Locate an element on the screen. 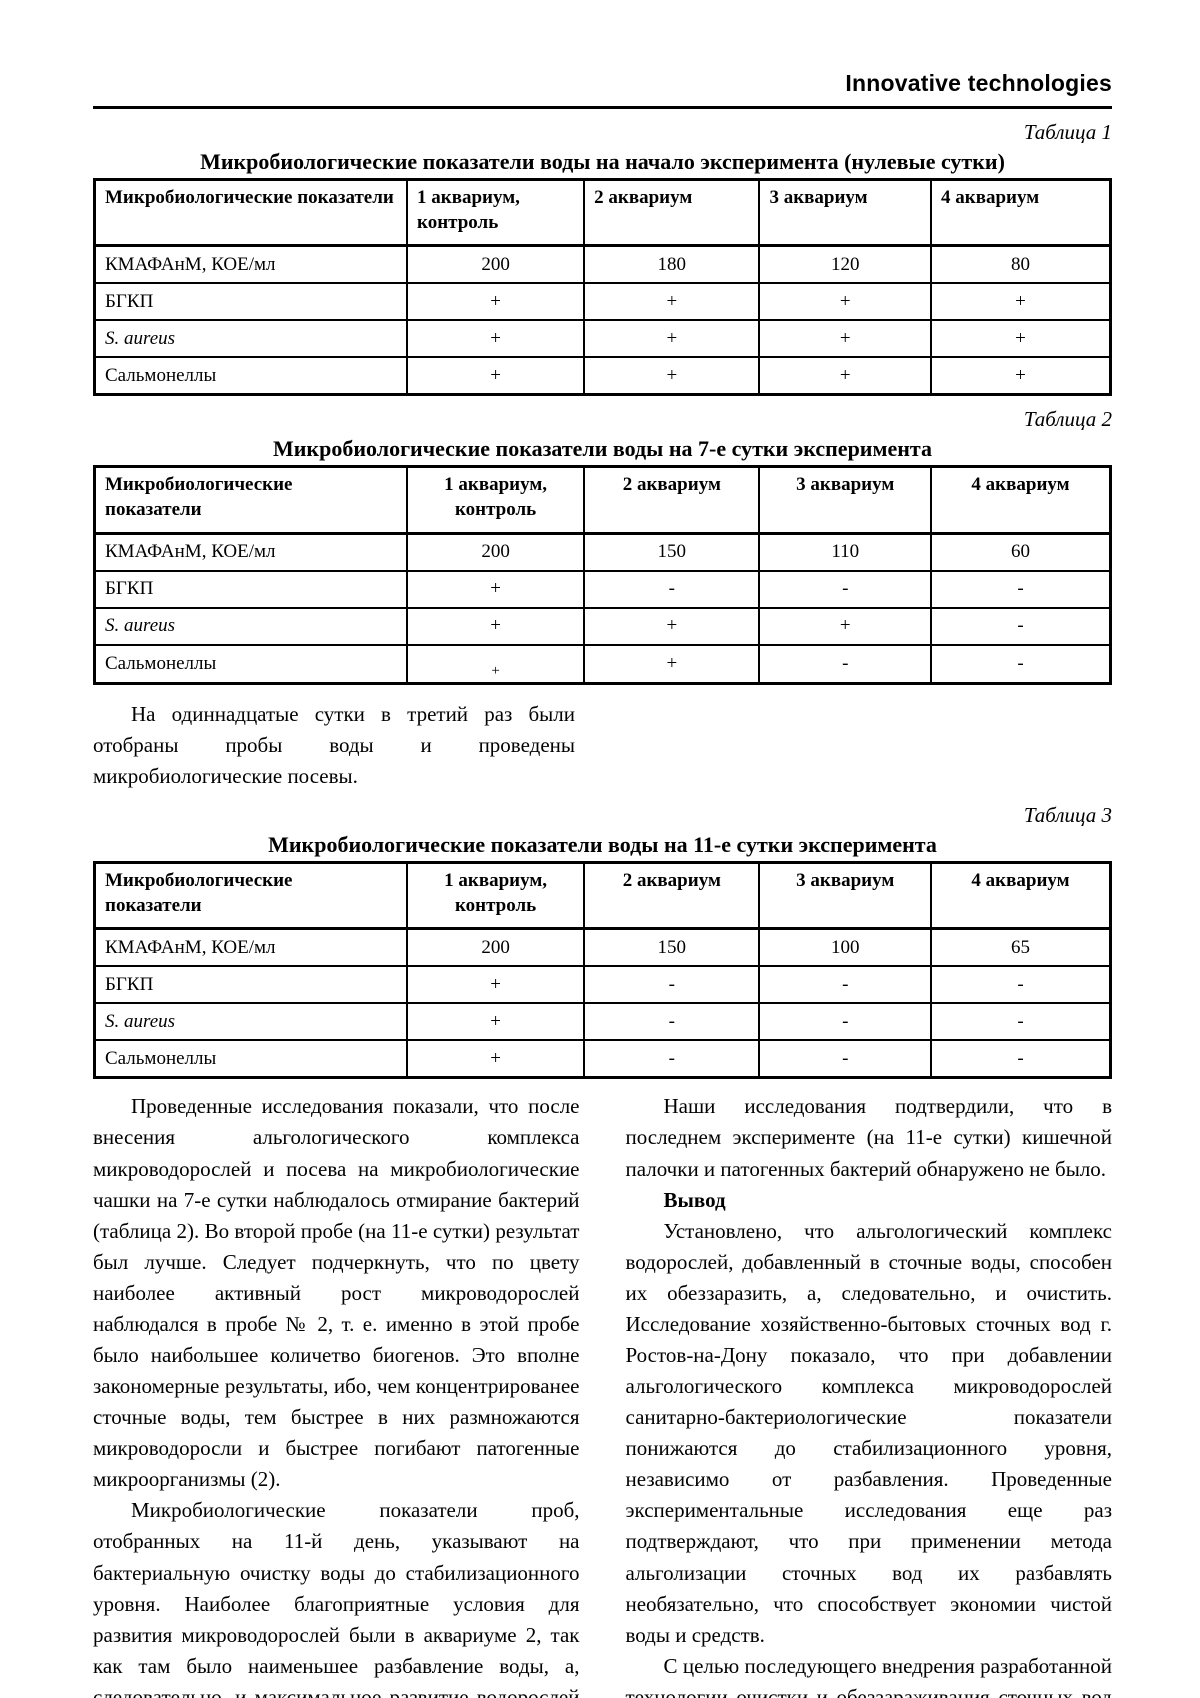 The height and width of the screenshot is (1698, 1200). table-row: БГКП + + + + is located at coordinates (602, 302).